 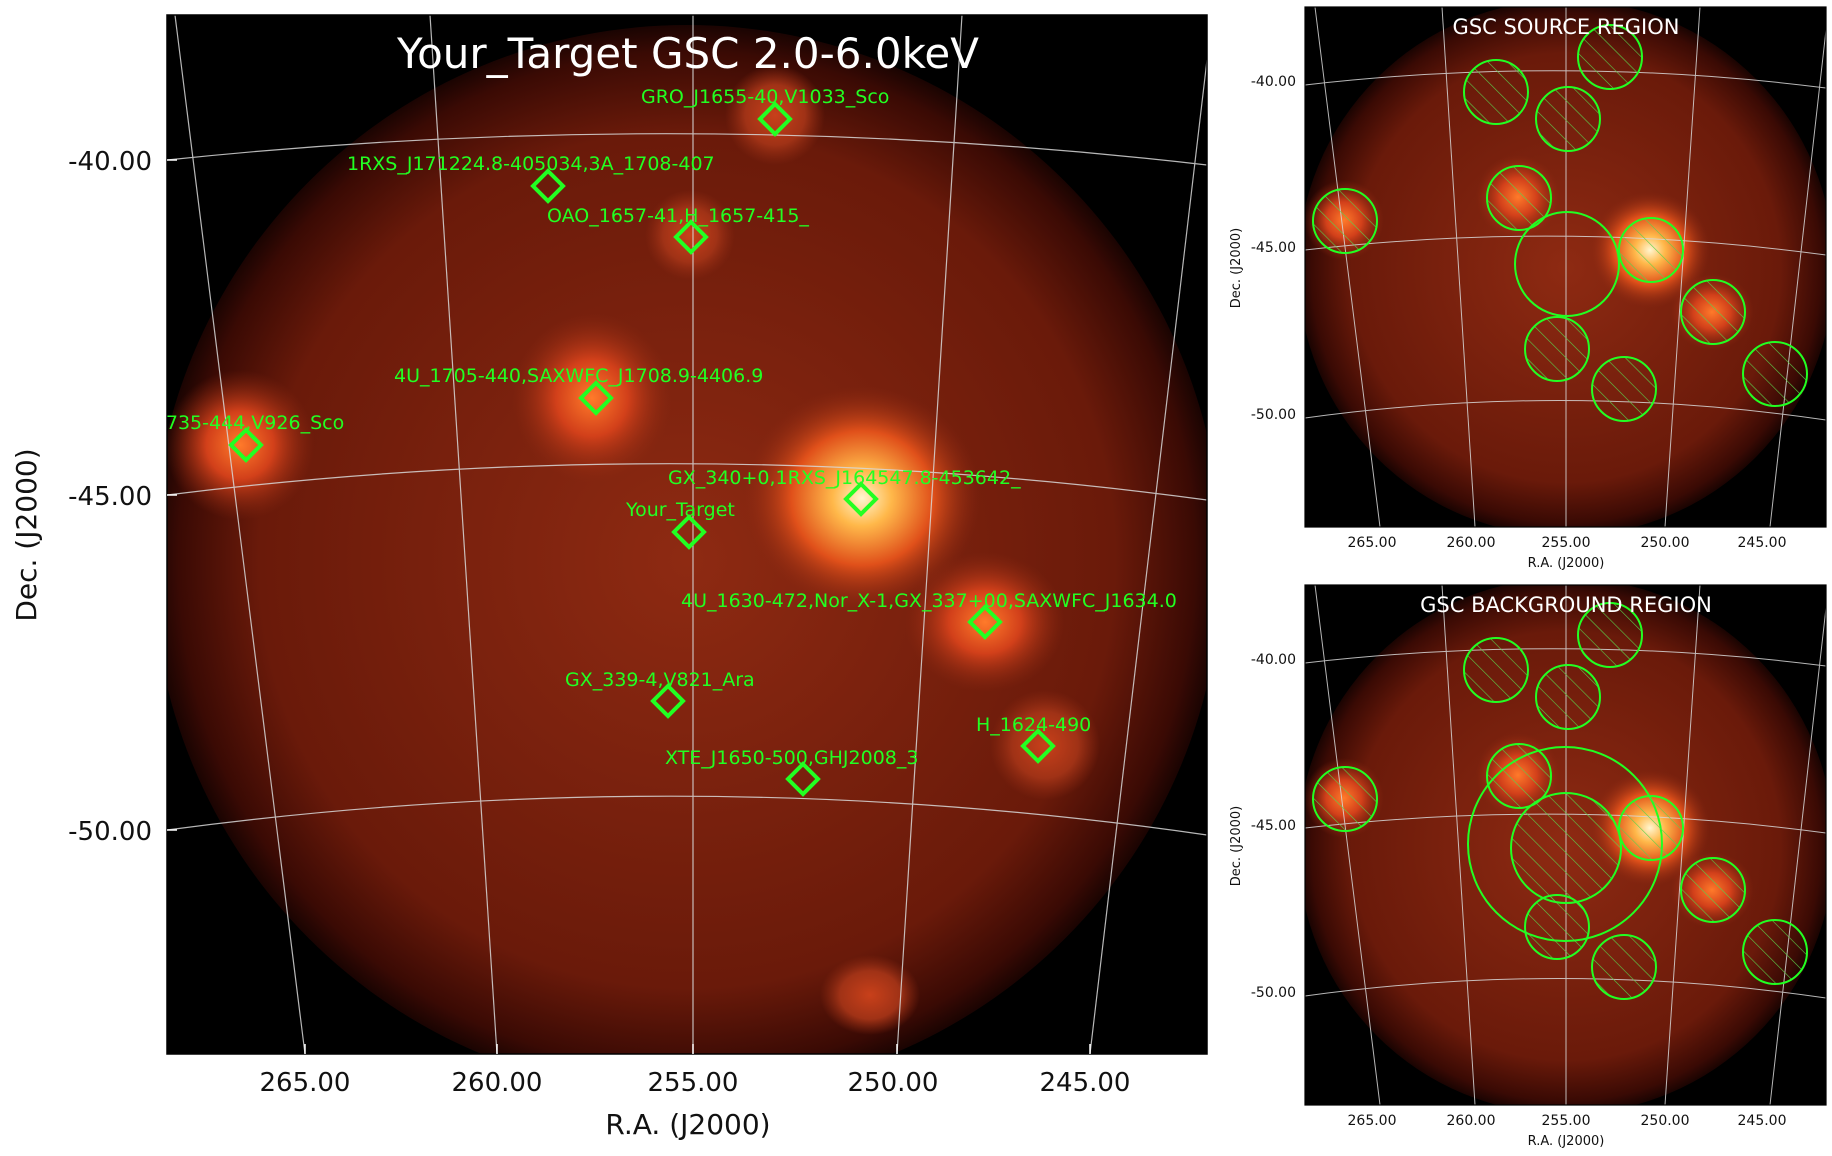 I want to click on marker-your-target, so click(x=689, y=532).